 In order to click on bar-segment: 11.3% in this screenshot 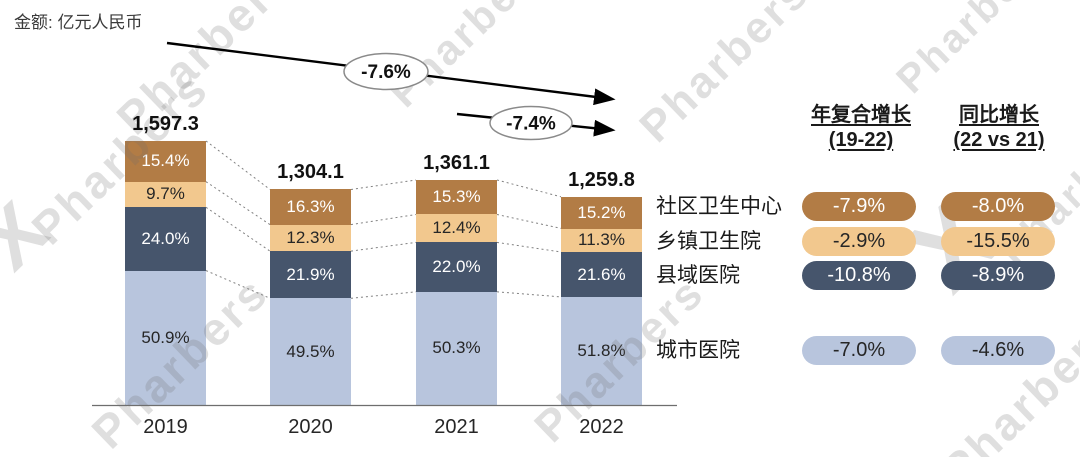, I will do `click(601, 240)`.